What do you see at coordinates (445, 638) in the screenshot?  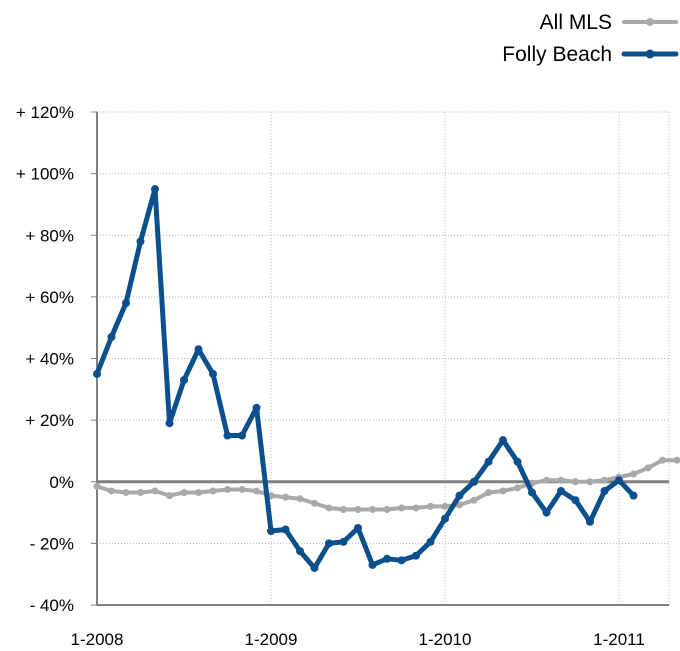 I see `x-tick-label: 1-2010` at bounding box center [445, 638].